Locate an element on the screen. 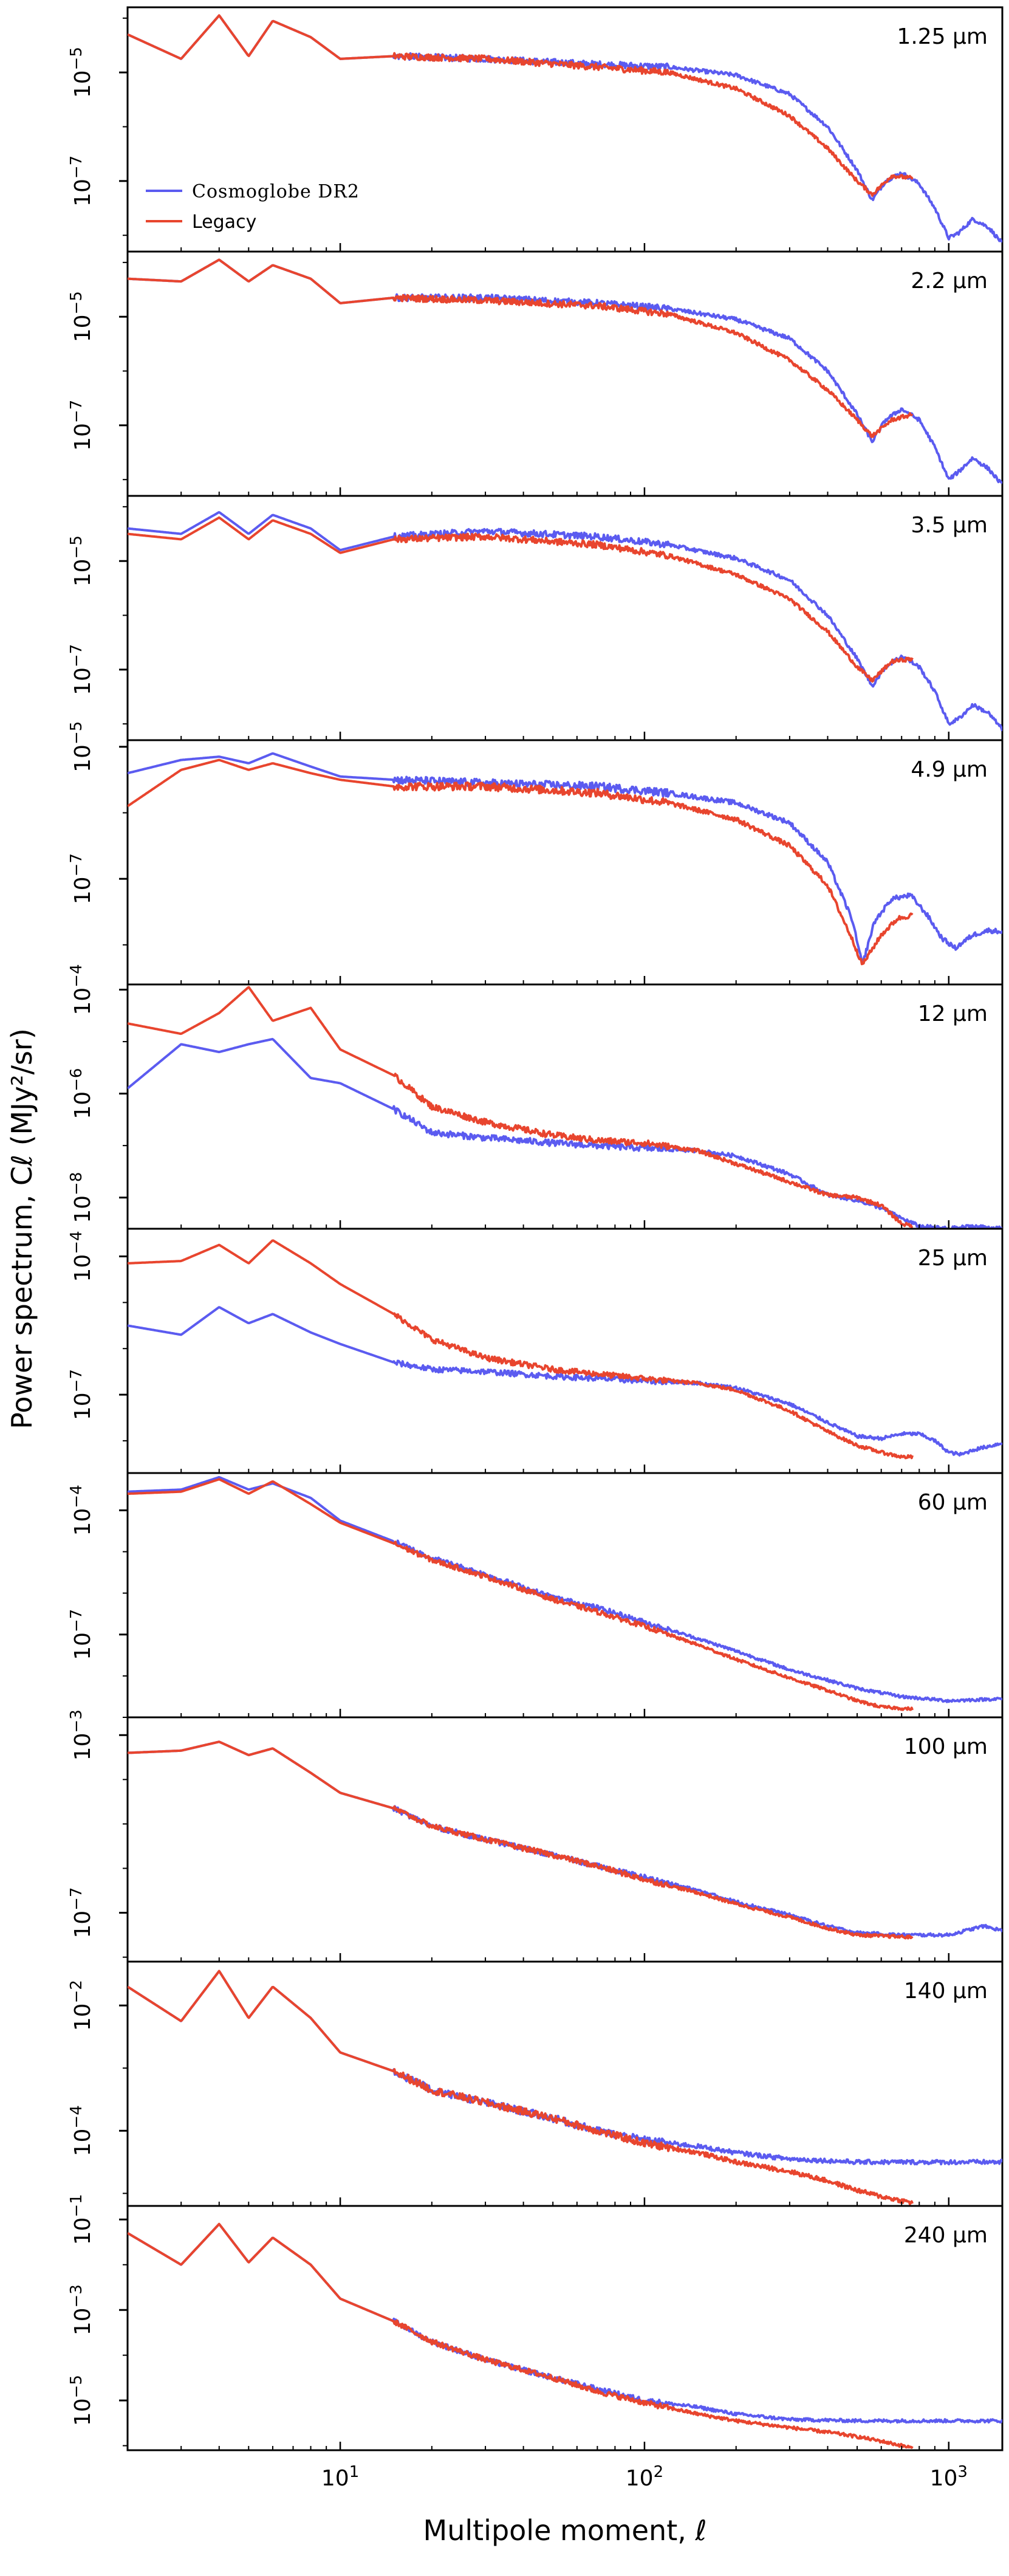 This screenshot has height=2576, width=1009. x-tick-label: 103 is located at coordinates (949, 2477).